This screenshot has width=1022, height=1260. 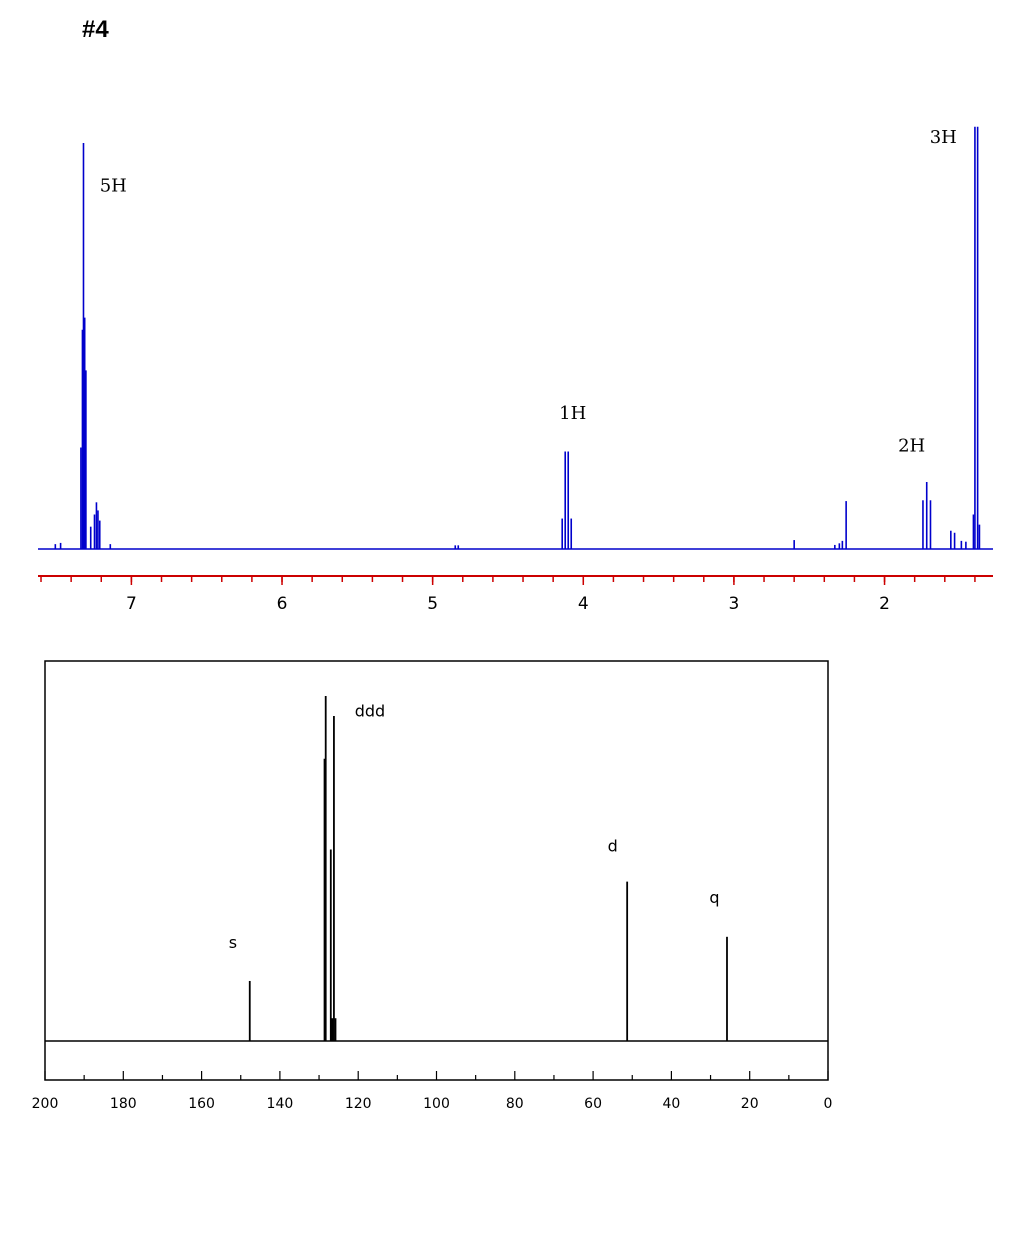 What do you see at coordinates (572, 413) in the screenshot?
I see `h-nmr-integration-label: 1H` at bounding box center [572, 413].